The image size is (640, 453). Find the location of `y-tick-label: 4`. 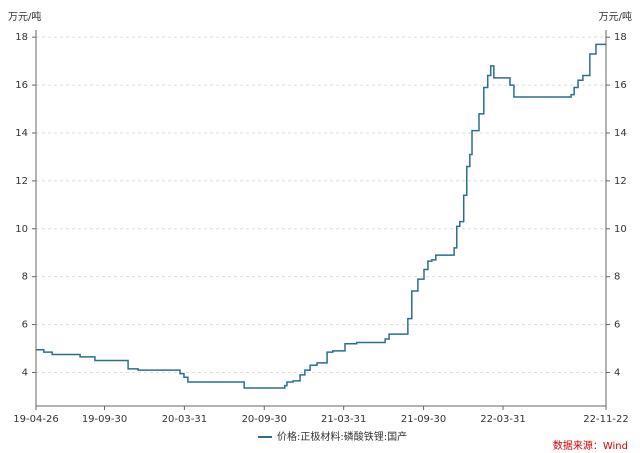

y-tick-label: 4 is located at coordinates (25, 372).